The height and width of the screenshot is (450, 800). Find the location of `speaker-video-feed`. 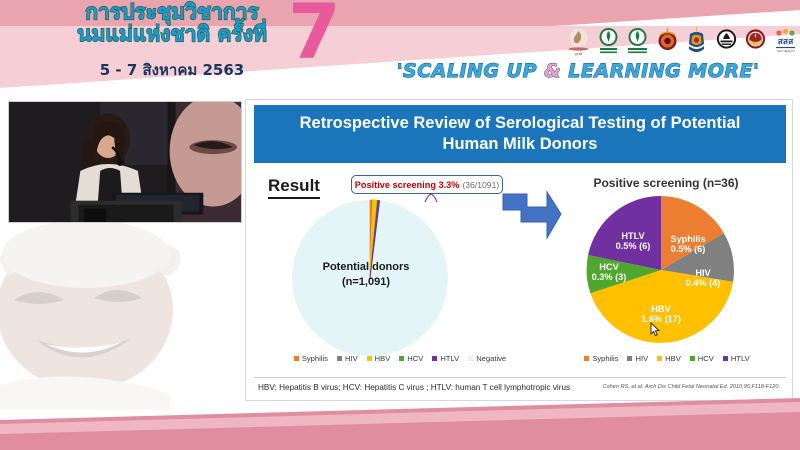

speaker-video-feed is located at coordinates (125, 162).